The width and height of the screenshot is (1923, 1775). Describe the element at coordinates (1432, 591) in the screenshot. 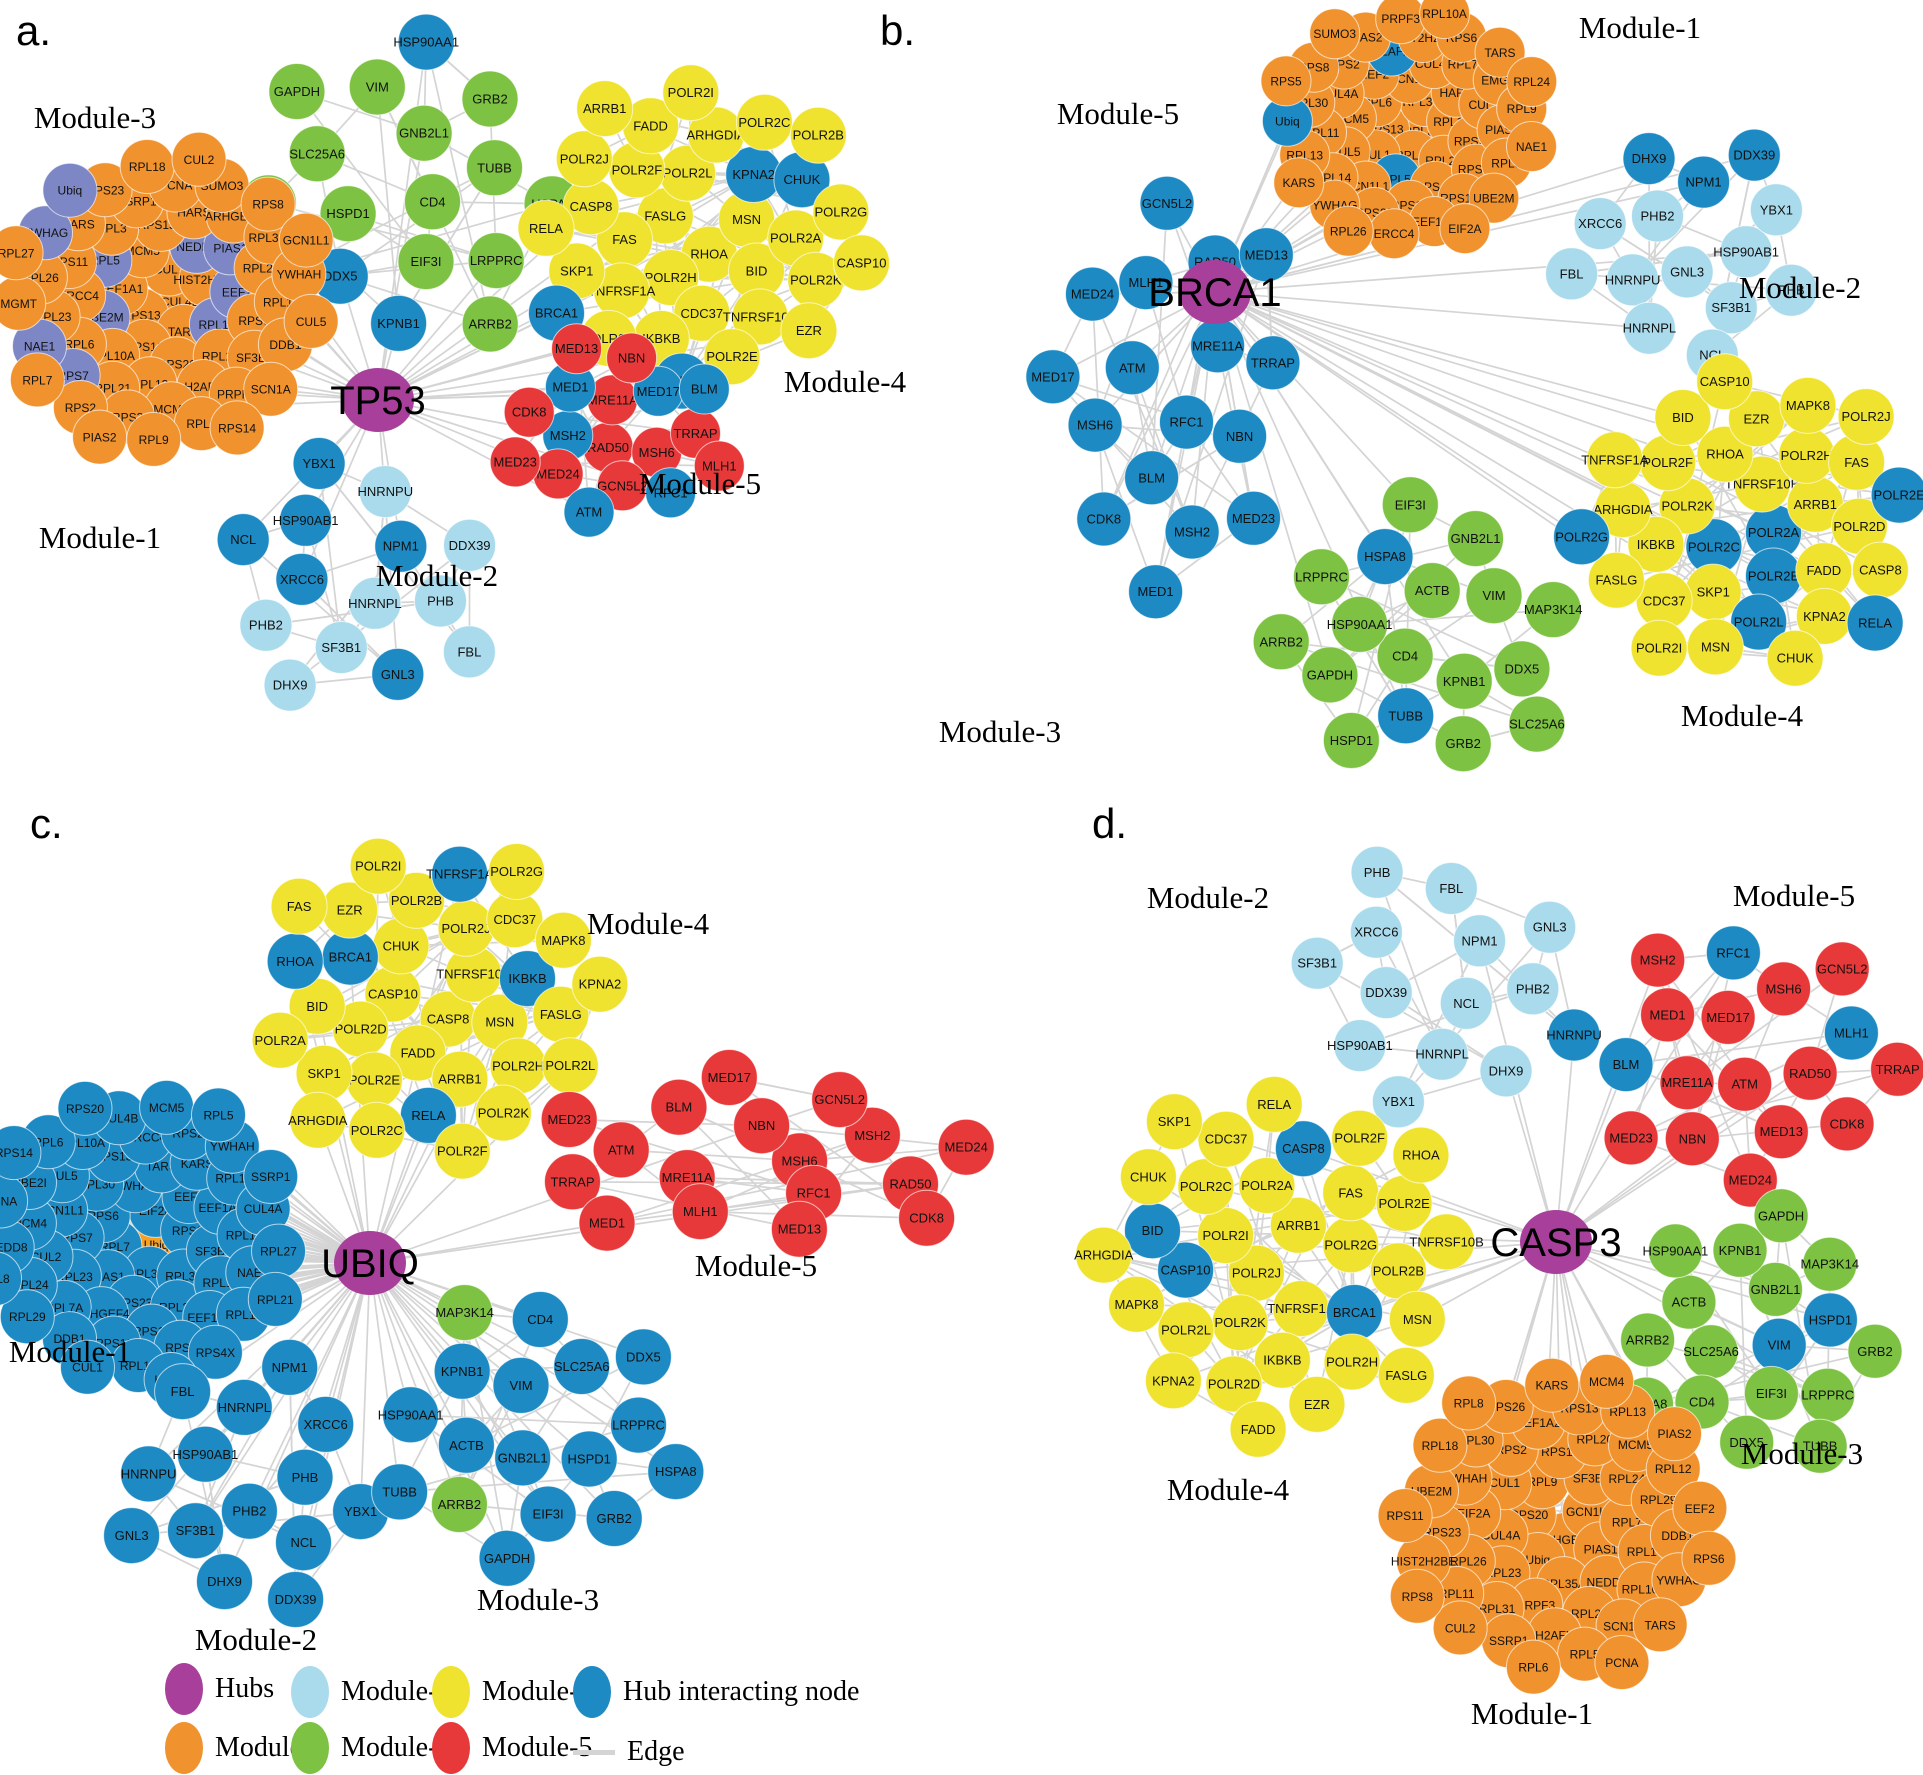

I see `node-actb: ACTB` at that location.